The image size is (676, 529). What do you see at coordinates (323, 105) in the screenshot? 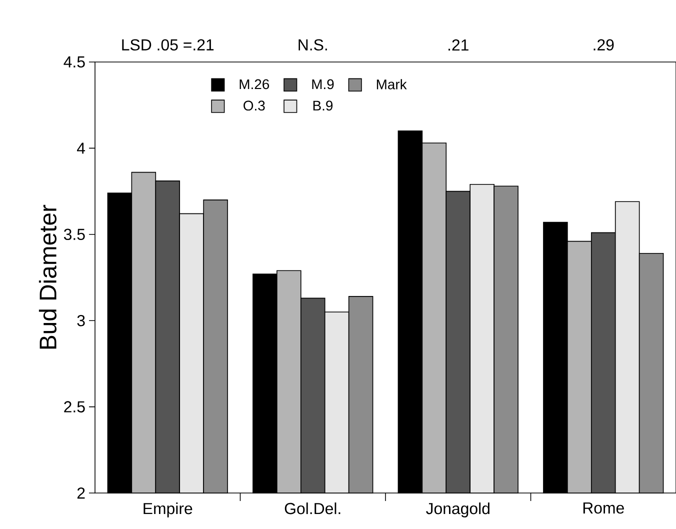
I see `legend-label: B.9` at bounding box center [323, 105].